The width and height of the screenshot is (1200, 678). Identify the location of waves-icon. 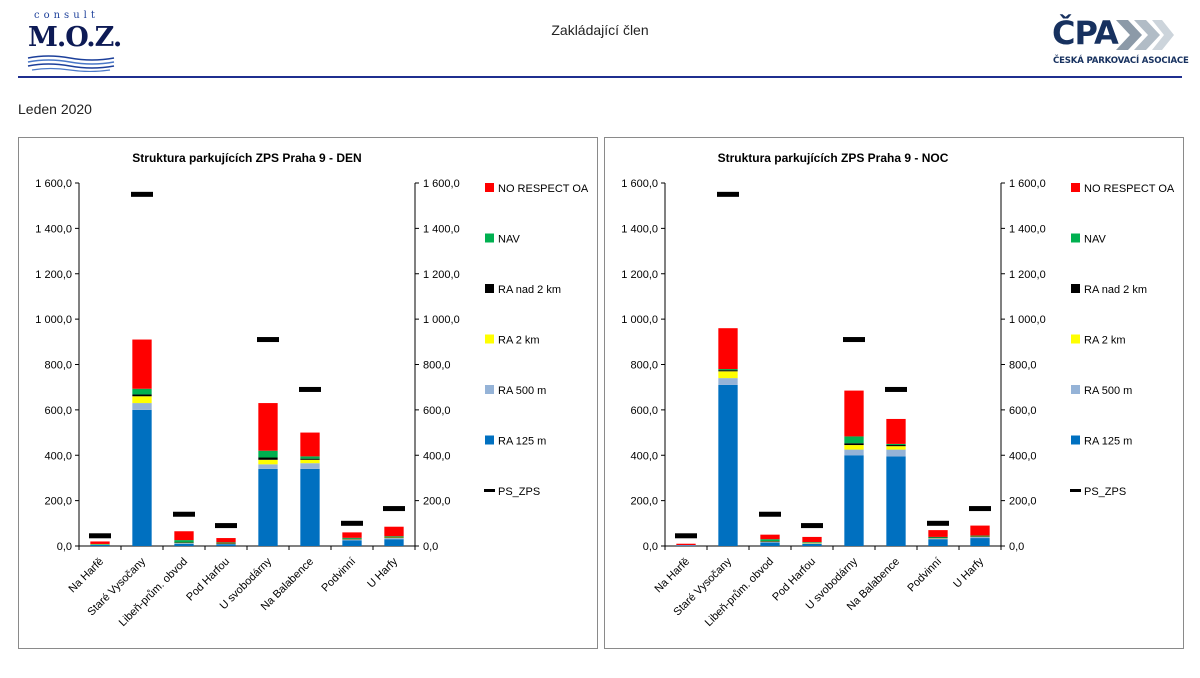
(71, 63).